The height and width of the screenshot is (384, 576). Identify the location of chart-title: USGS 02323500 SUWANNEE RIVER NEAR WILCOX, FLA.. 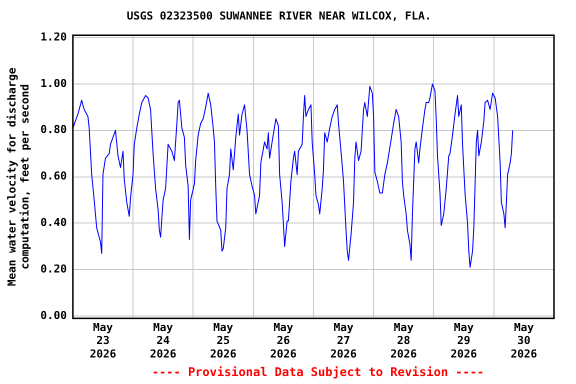
(279, 15).